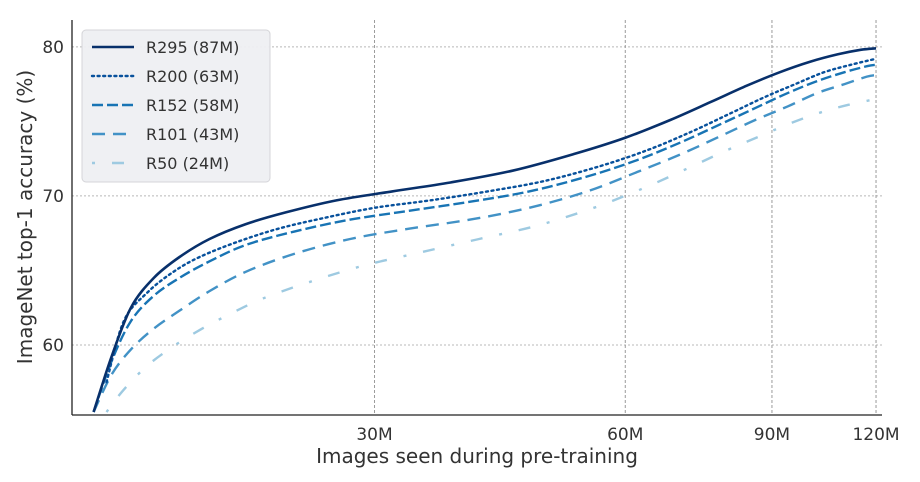 The height and width of the screenshot is (482, 920). I want to click on x-tick-label-90M: 90M, so click(772, 435).